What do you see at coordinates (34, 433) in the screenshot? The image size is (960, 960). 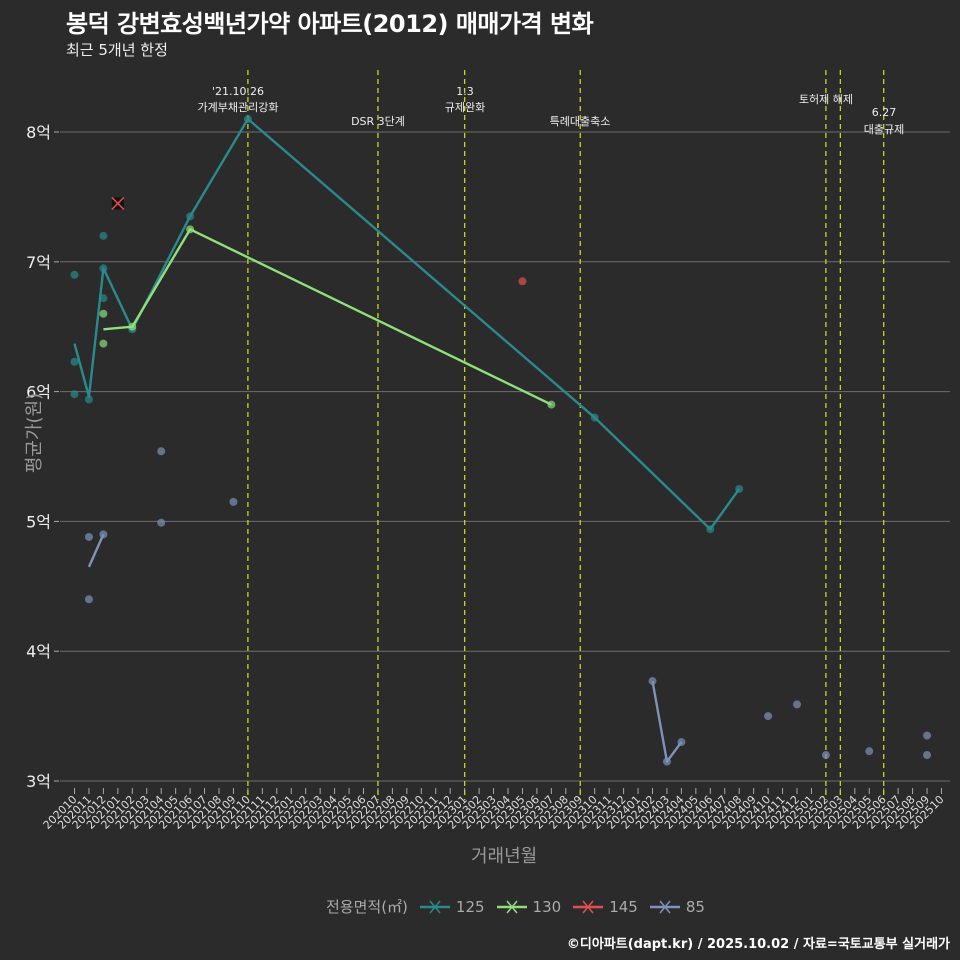 I see `y-axis-label: 평균가(원)` at bounding box center [34, 433].